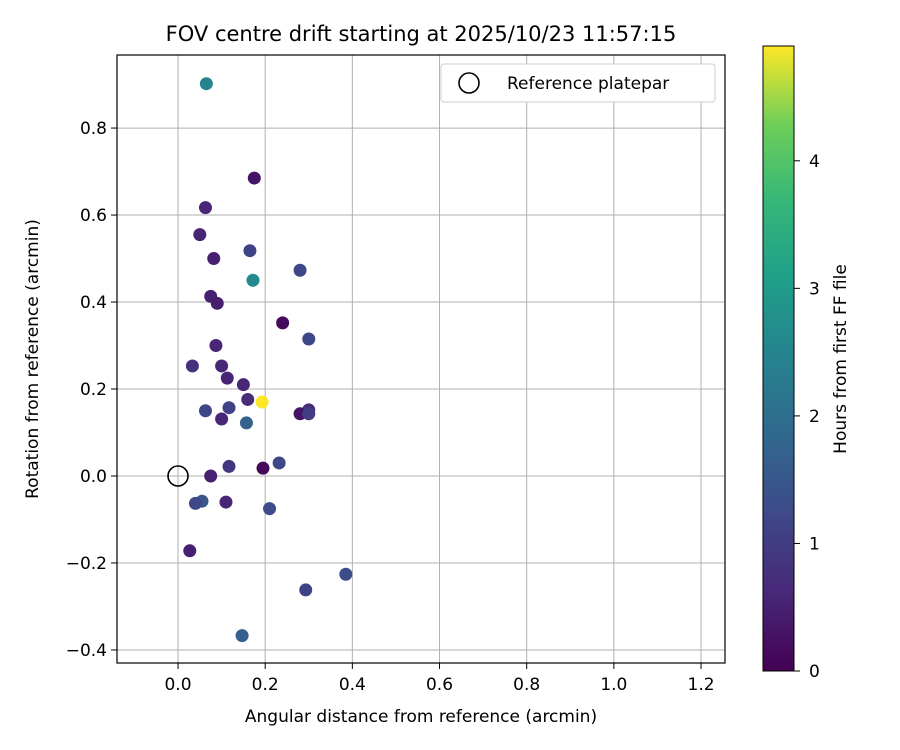  I want to click on colorbar: 0 1 2 3 4 Hours from first FF file, so click(806, 363).